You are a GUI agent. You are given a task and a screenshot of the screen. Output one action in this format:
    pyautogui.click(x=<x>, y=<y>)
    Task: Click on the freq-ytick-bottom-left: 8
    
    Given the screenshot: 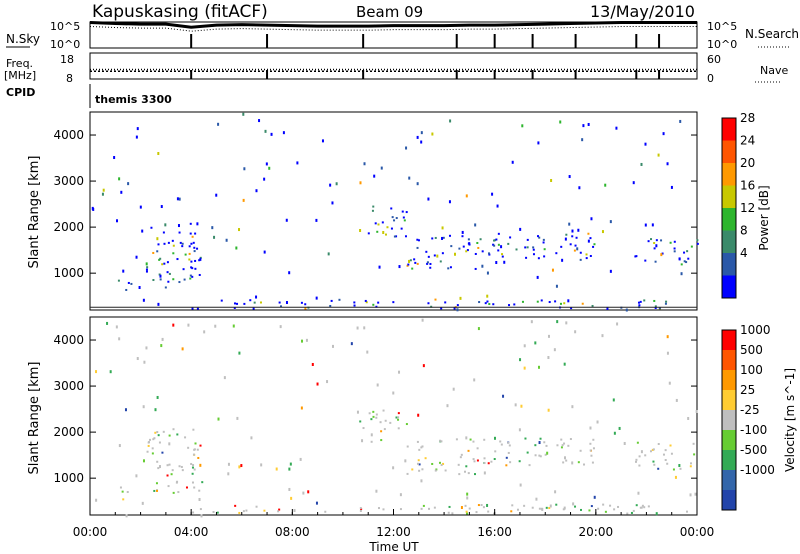 What is the action you would take?
    pyautogui.click(x=69, y=78)
    